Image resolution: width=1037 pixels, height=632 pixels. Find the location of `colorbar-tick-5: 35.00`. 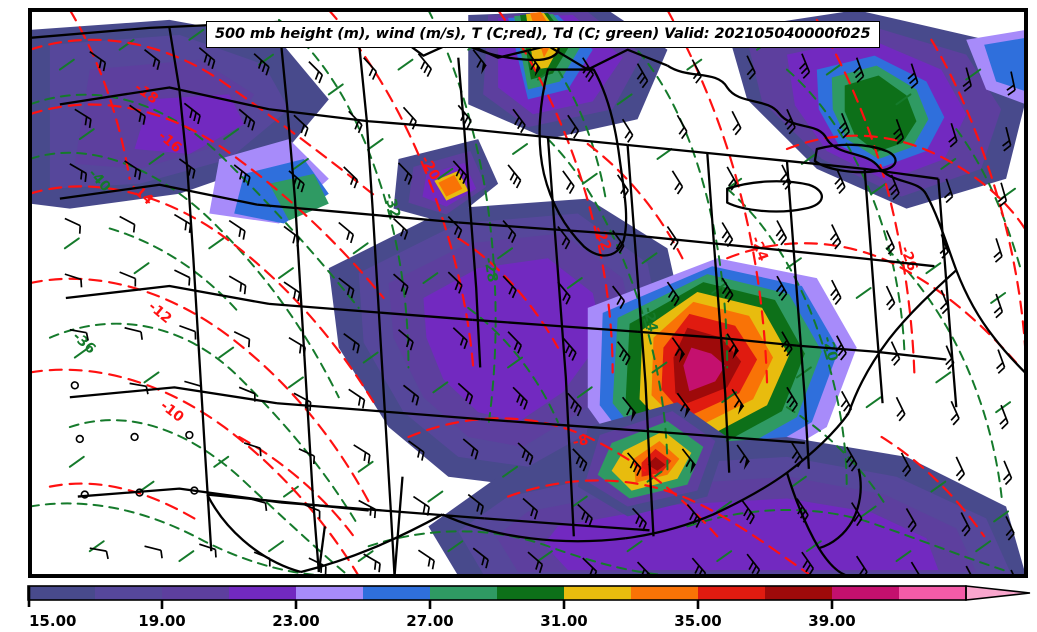

colorbar-tick-5: 35.00 is located at coordinates (697, 621).